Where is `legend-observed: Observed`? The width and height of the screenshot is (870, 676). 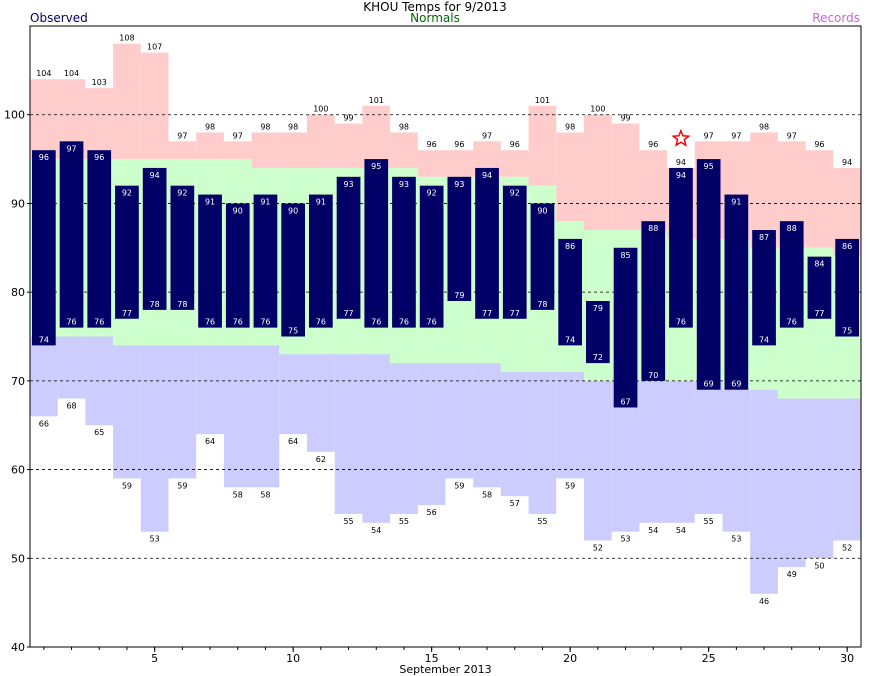
legend-observed: Observed is located at coordinates (59, 18).